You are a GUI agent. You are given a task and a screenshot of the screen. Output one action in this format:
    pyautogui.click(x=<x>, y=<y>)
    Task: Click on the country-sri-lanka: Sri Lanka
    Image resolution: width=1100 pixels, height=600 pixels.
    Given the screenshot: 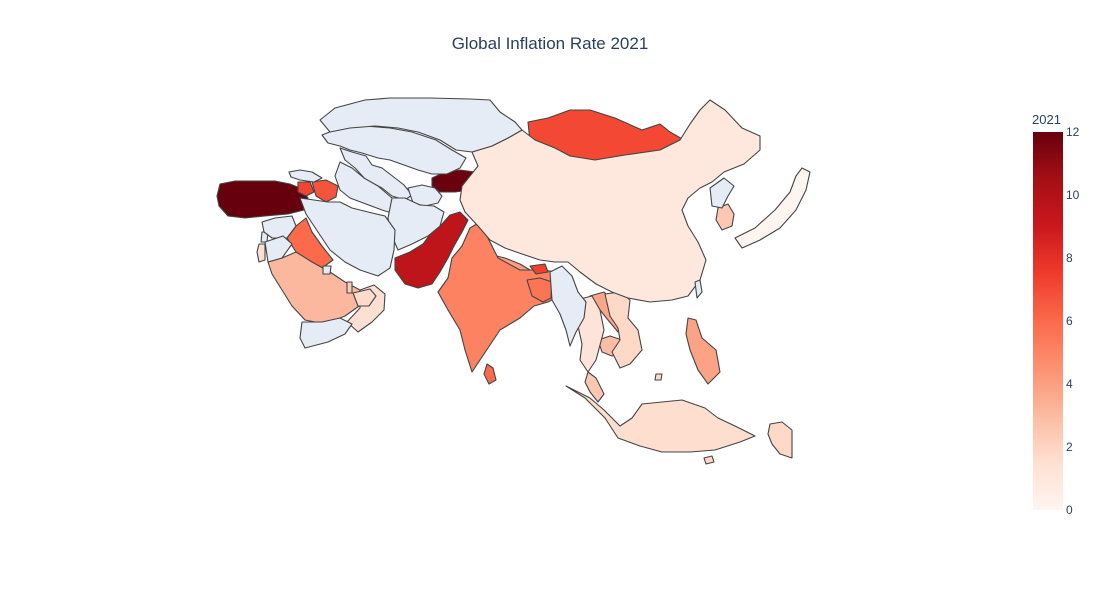 What is the action you would take?
    pyautogui.click(x=490, y=374)
    